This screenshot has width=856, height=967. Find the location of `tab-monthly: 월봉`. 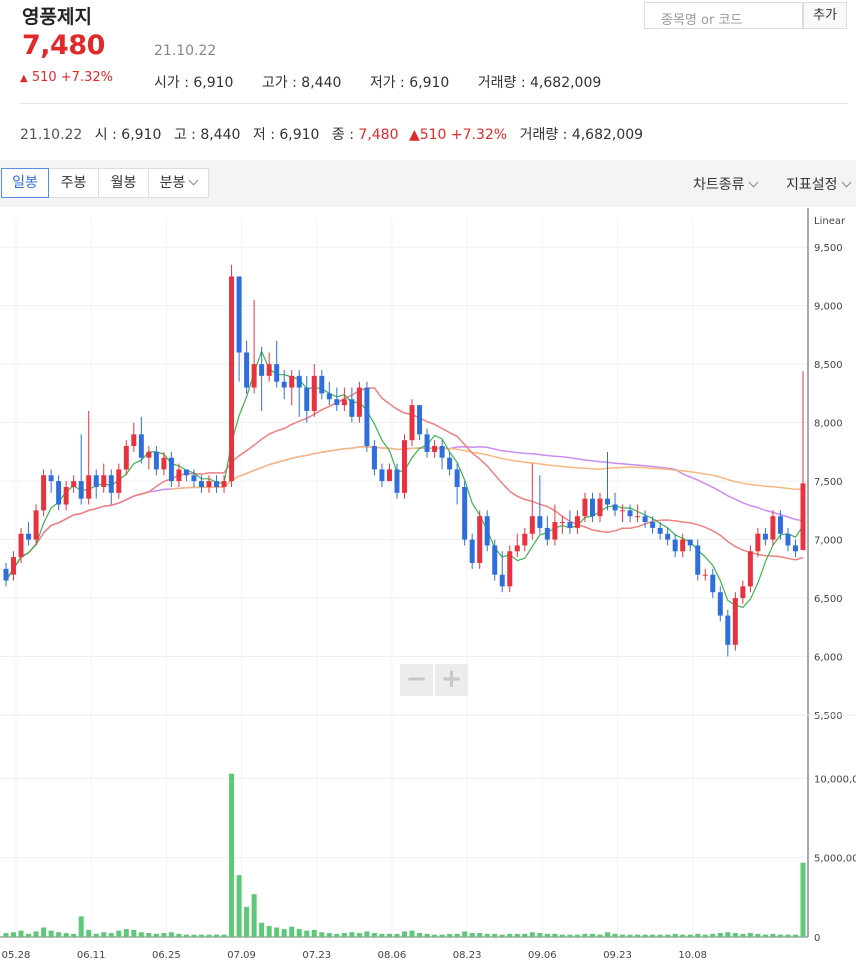

tab-monthly: 월봉 is located at coordinates (124, 183).